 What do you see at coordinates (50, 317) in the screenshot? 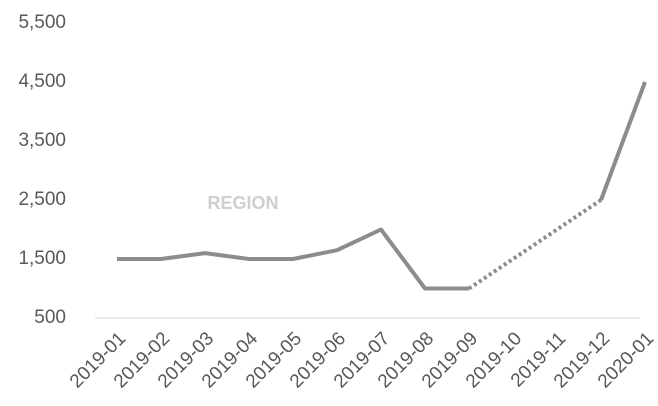
I see `y-tick-label: 500` at bounding box center [50, 317].